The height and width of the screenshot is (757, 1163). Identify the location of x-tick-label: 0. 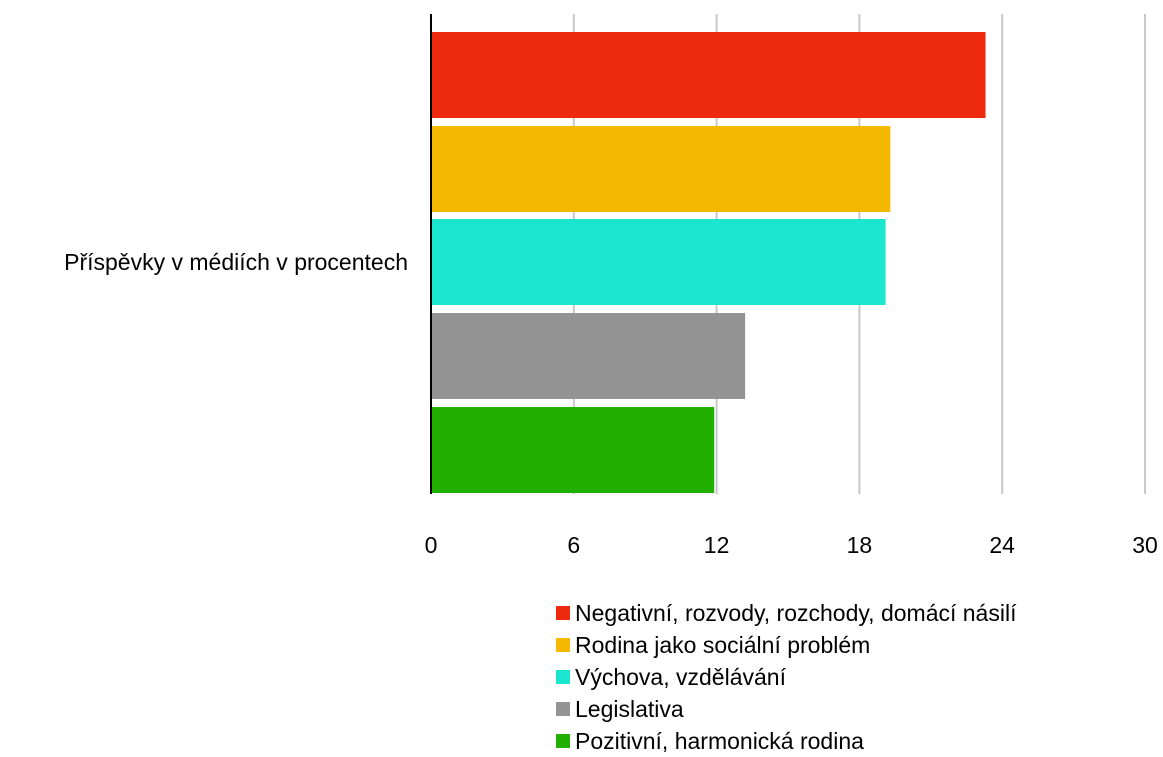
(431, 545).